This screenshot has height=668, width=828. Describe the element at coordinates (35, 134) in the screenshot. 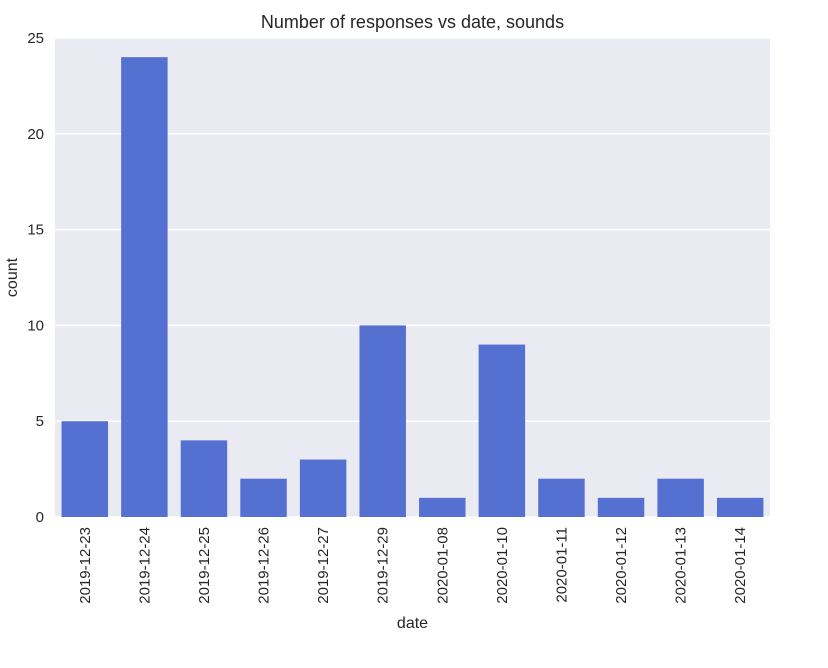

I see `y-tick-label: 20` at that location.